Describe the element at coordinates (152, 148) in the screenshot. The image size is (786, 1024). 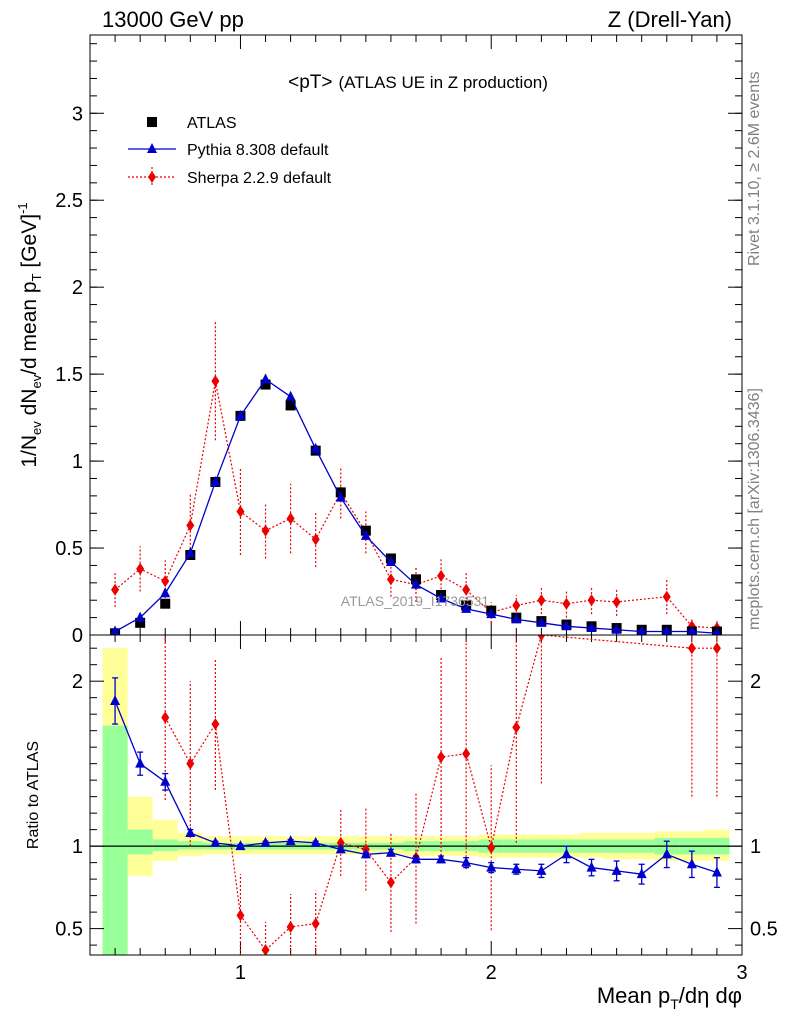
I see `legend-marker-pythia` at that location.